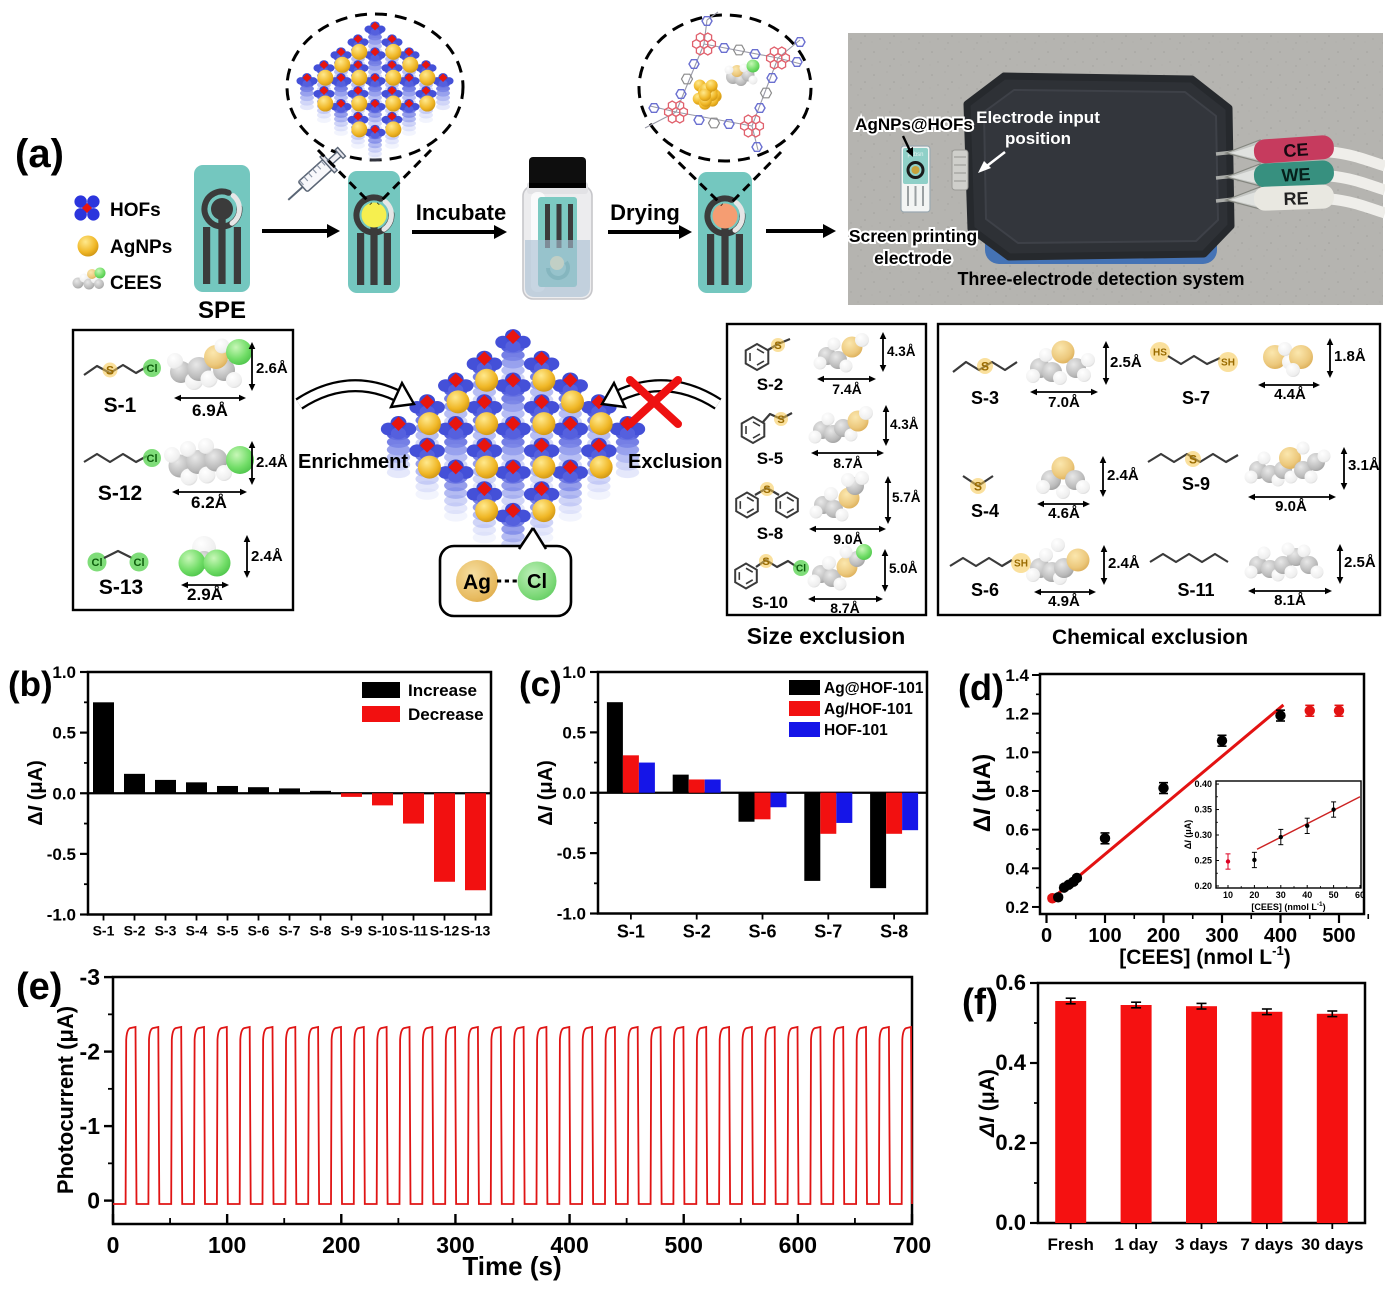 This screenshot has height=1297, width=1385. Describe the element at coordinates (1228, 895) in the screenshot. I see `svg-text: 10` at that location.